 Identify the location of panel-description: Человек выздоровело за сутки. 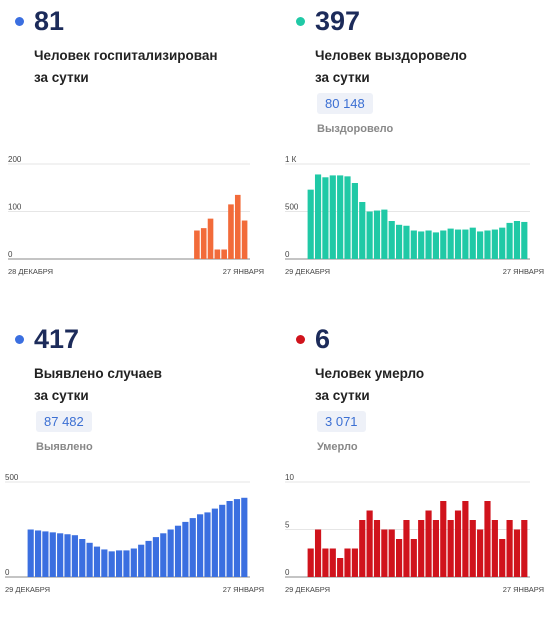
(425, 67).